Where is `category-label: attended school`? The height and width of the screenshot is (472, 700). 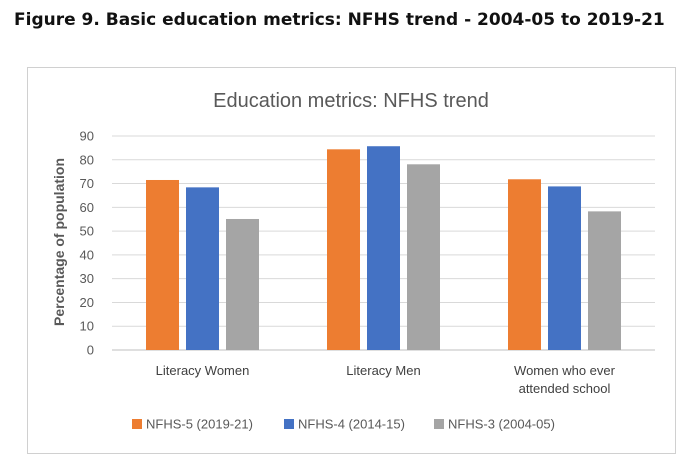
category-label: attended school is located at coordinates (565, 388).